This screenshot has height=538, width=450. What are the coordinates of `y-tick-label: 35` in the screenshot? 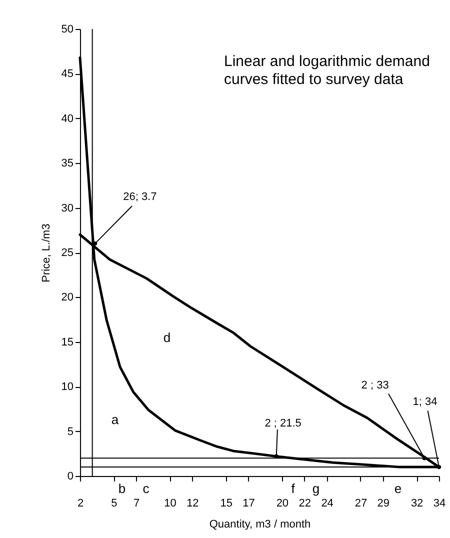 It's located at (67, 164).